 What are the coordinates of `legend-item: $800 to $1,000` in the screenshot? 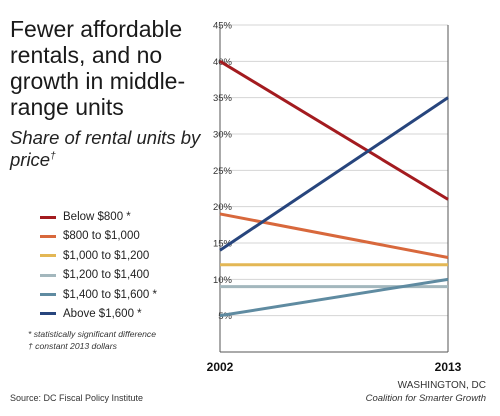 It's located at (98, 236).